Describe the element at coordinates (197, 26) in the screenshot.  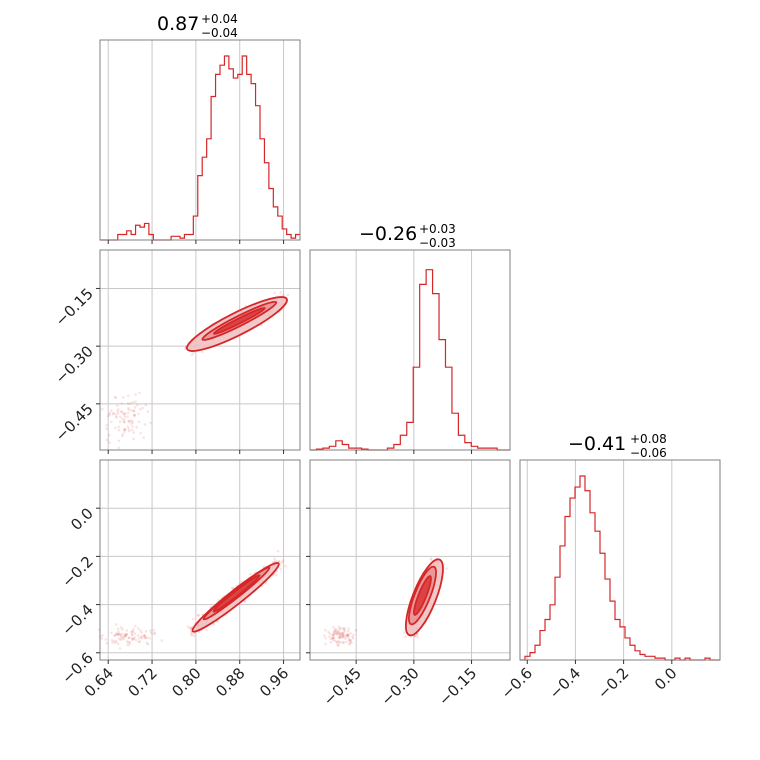
I see `histogram-panel-1: 0.87 +0.04 −0.04` at that location.